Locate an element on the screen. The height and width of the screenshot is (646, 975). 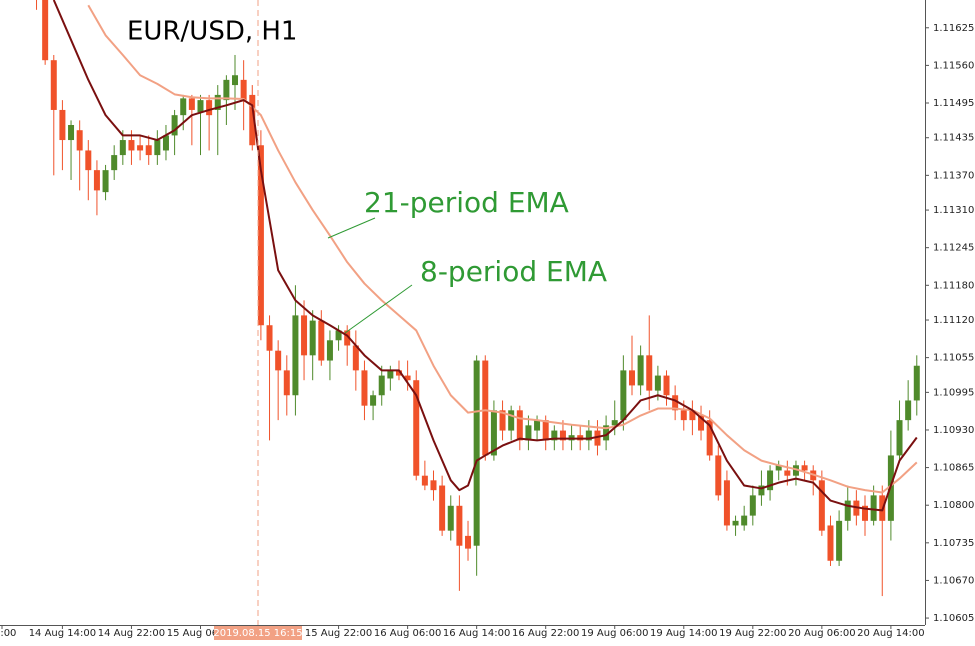
x-tick-label: 19 Aug 22:00 is located at coordinates (752, 633).